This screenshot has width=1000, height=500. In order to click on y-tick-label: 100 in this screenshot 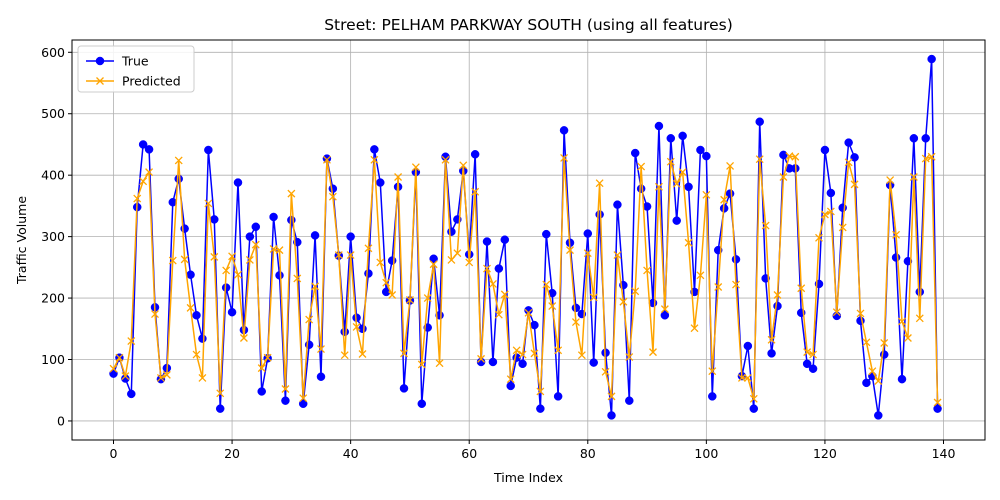, I will do `click(53, 359)`.